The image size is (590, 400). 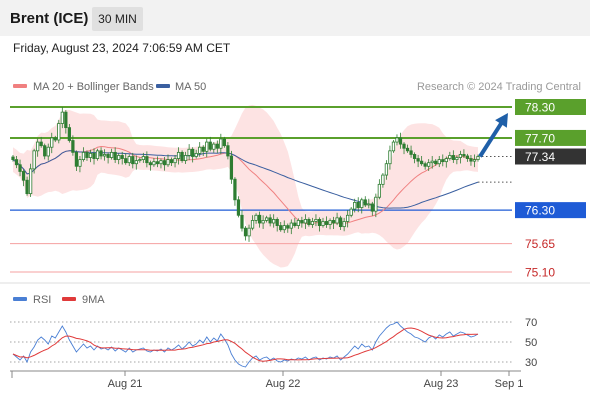 What do you see at coordinates (499, 87) in the screenshot?
I see `credit-text: Research © 2024 Trading Central` at bounding box center [499, 87].